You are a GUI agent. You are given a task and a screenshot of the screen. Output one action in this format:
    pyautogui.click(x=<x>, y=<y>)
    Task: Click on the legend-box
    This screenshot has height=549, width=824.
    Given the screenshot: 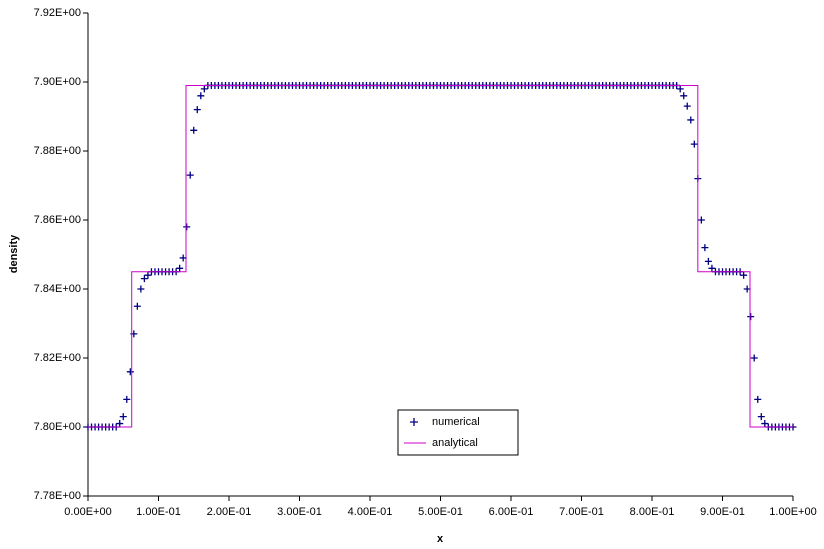 What is the action you would take?
    pyautogui.click(x=458, y=432)
    